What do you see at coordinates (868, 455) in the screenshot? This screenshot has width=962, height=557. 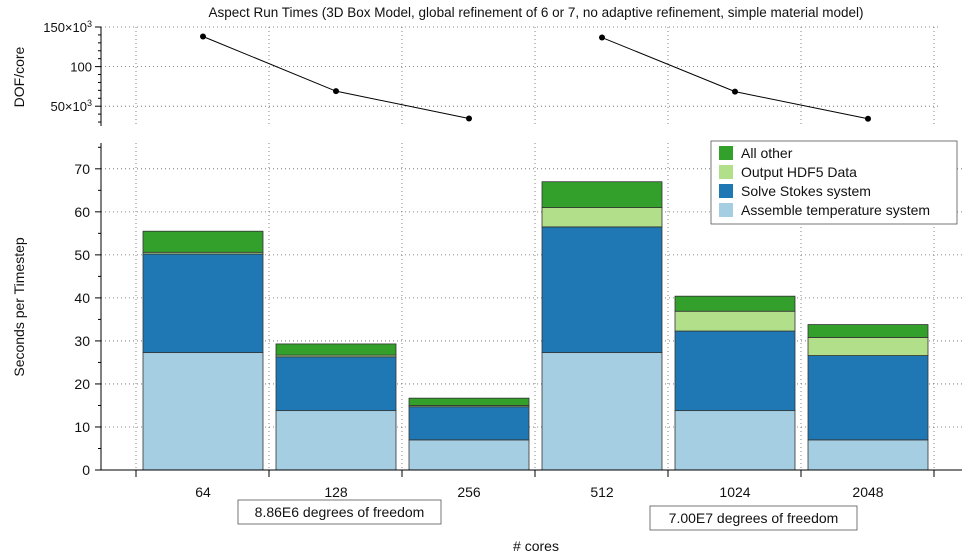 I see `bar-segment-assemble-temperature-system-2048` at bounding box center [868, 455].